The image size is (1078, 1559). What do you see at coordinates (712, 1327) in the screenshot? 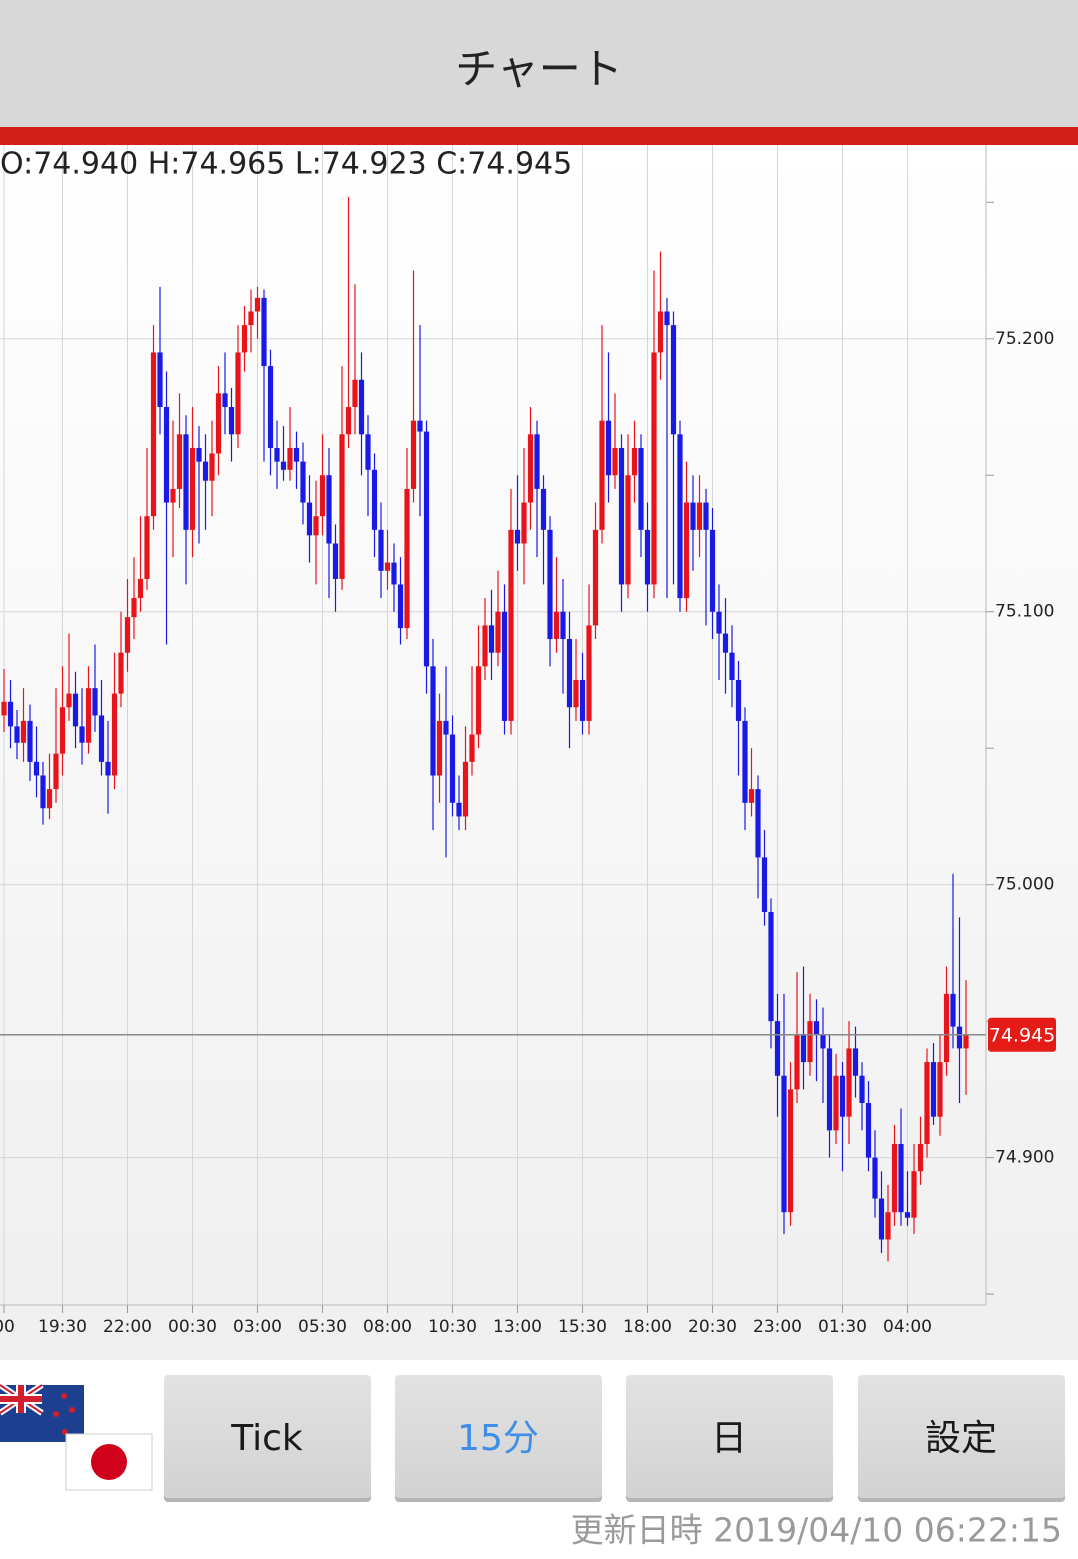
I see `x-tick-label: 20:30` at bounding box center [712, 1327].